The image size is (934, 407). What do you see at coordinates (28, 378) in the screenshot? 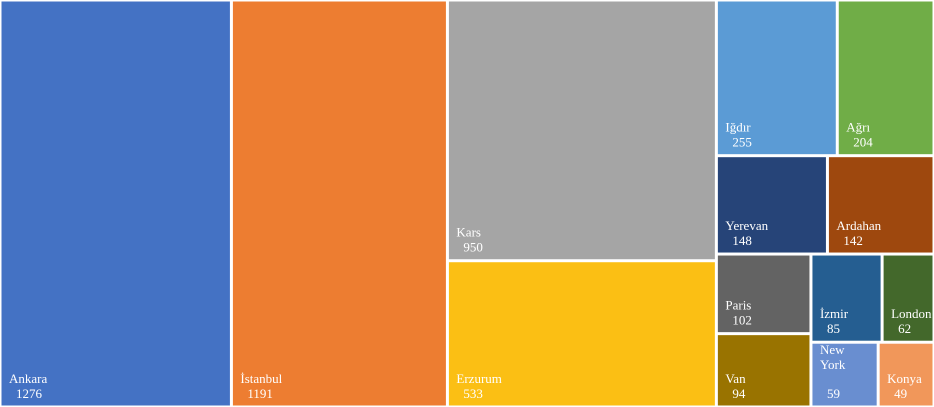
I see `tile-label: Ankara` at bounding box center [28, 378].